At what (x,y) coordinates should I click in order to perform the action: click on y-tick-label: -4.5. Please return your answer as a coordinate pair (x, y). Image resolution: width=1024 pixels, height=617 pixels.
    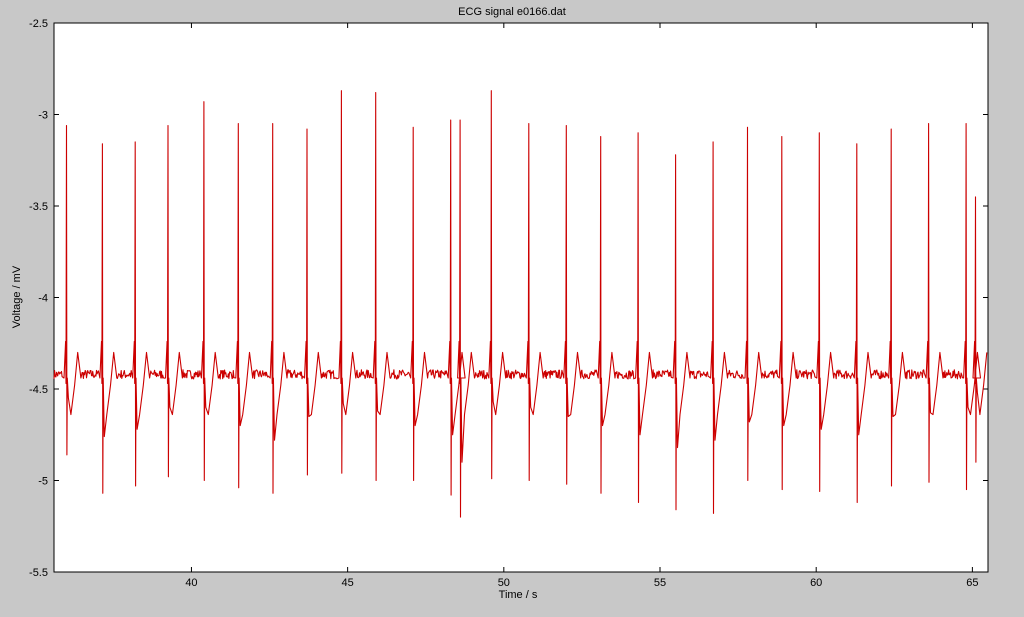
    Looking at the image, I should click on (38, 390).